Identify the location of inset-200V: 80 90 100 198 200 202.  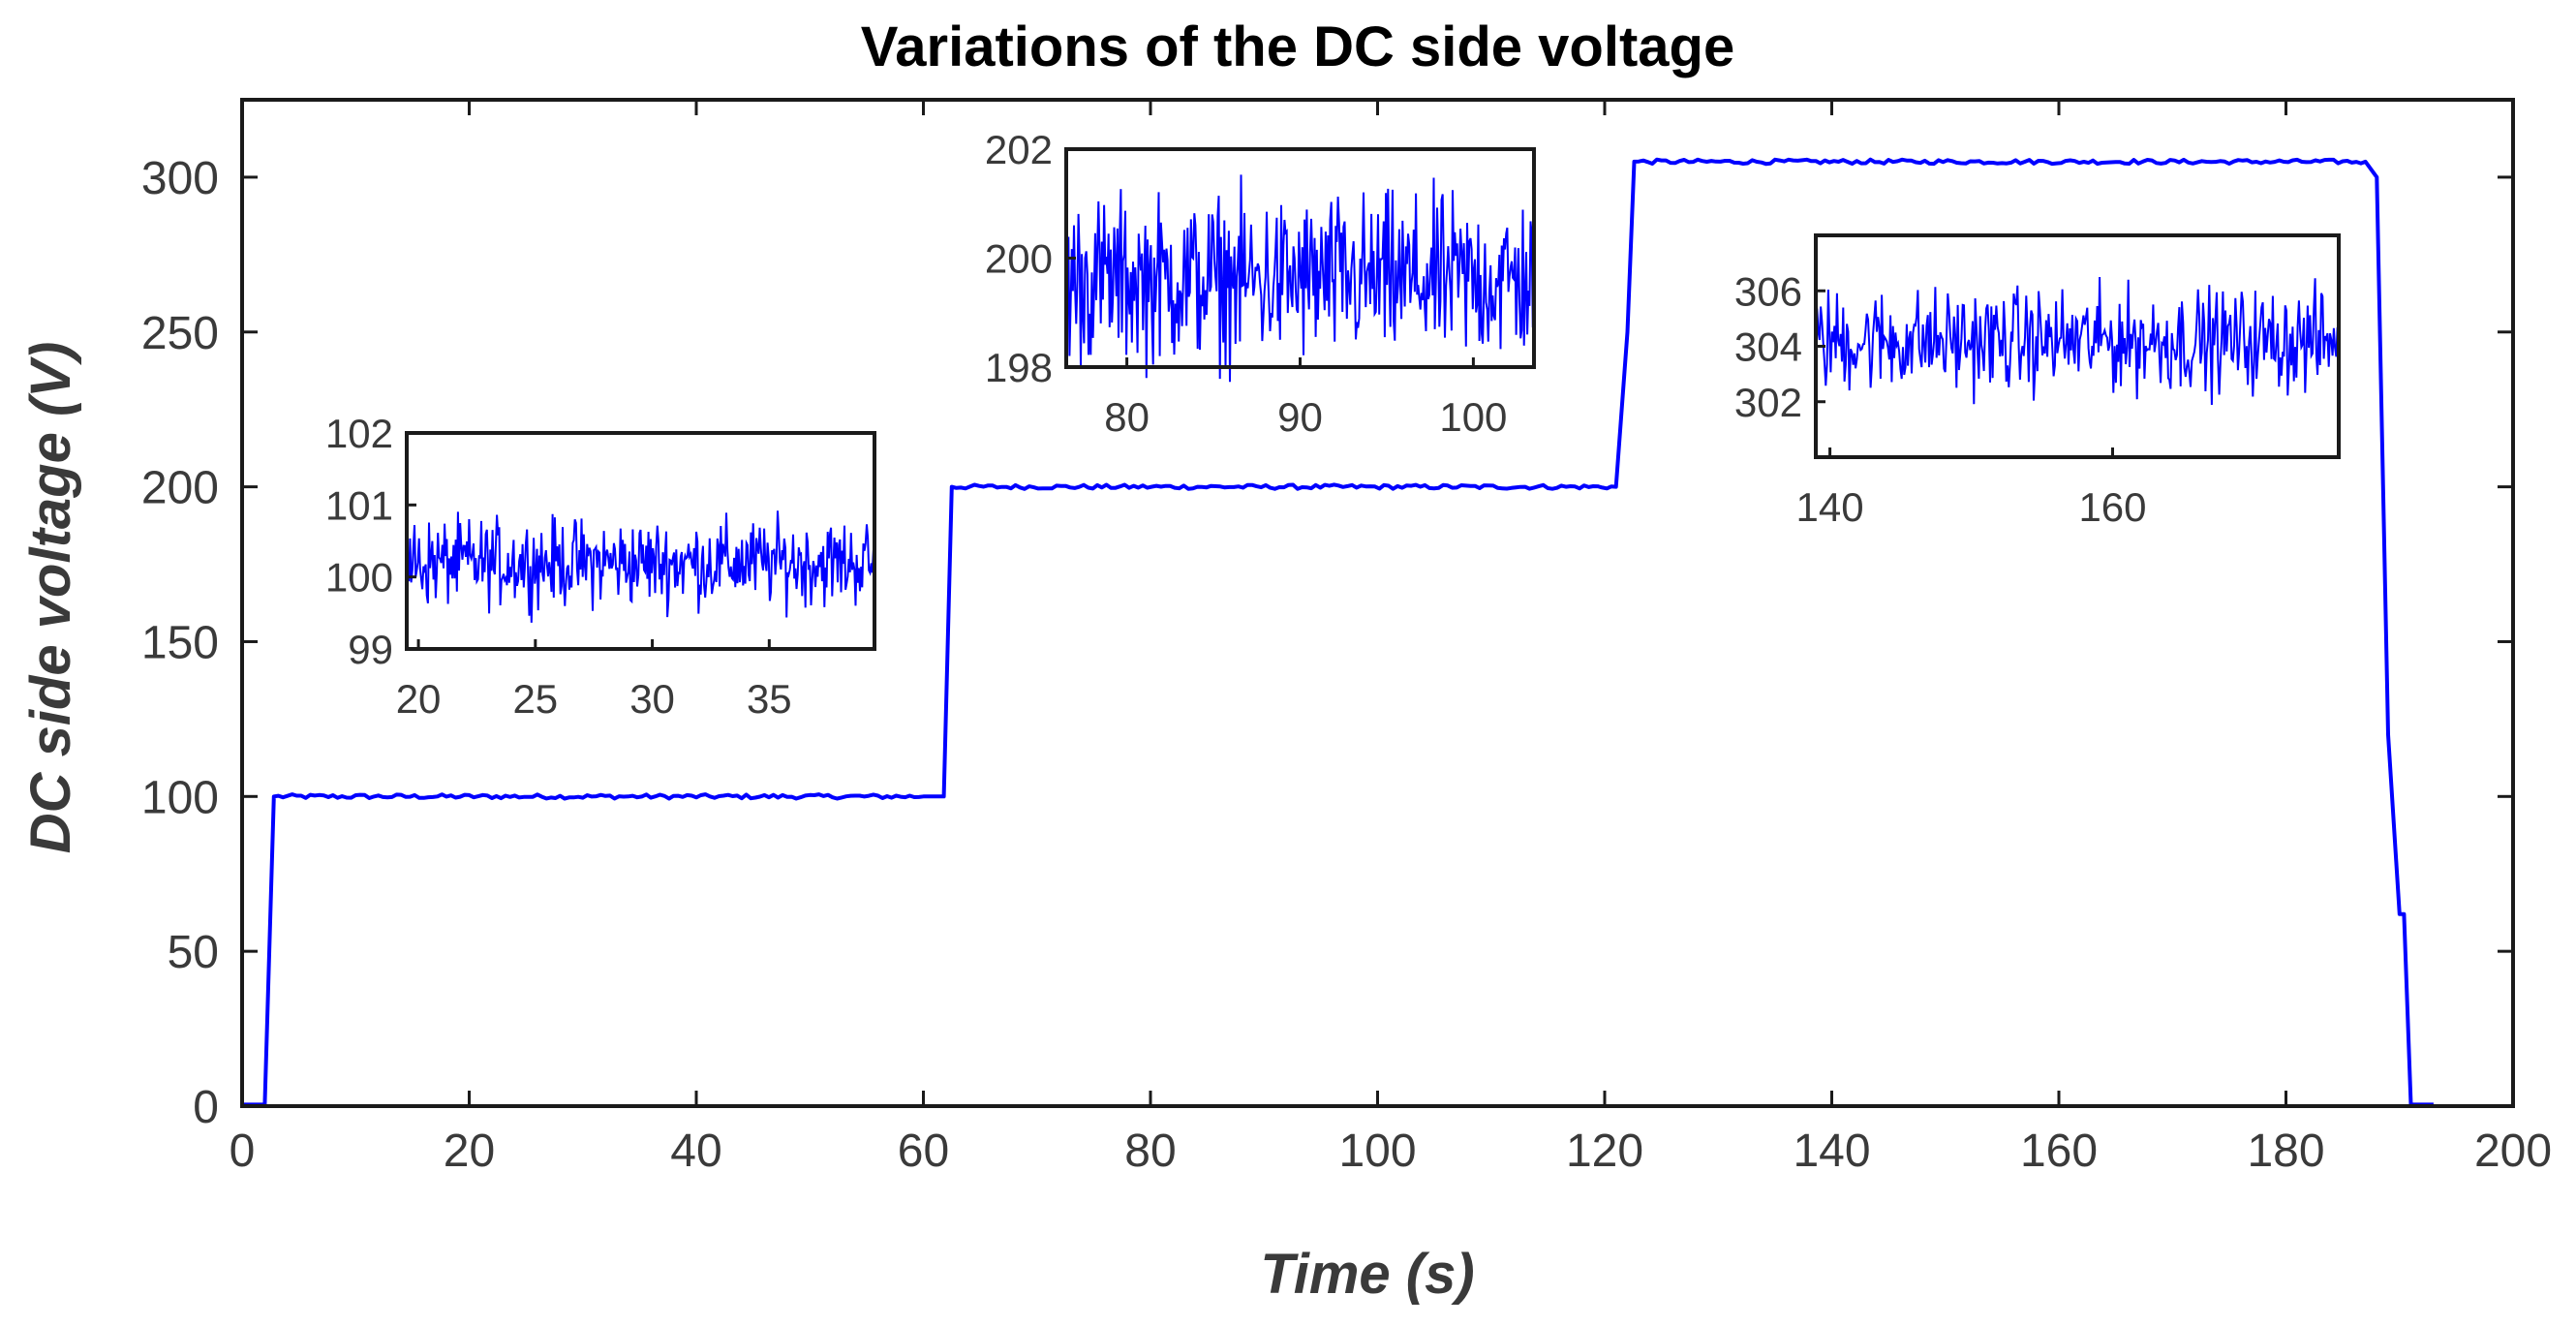
(1260, 284).